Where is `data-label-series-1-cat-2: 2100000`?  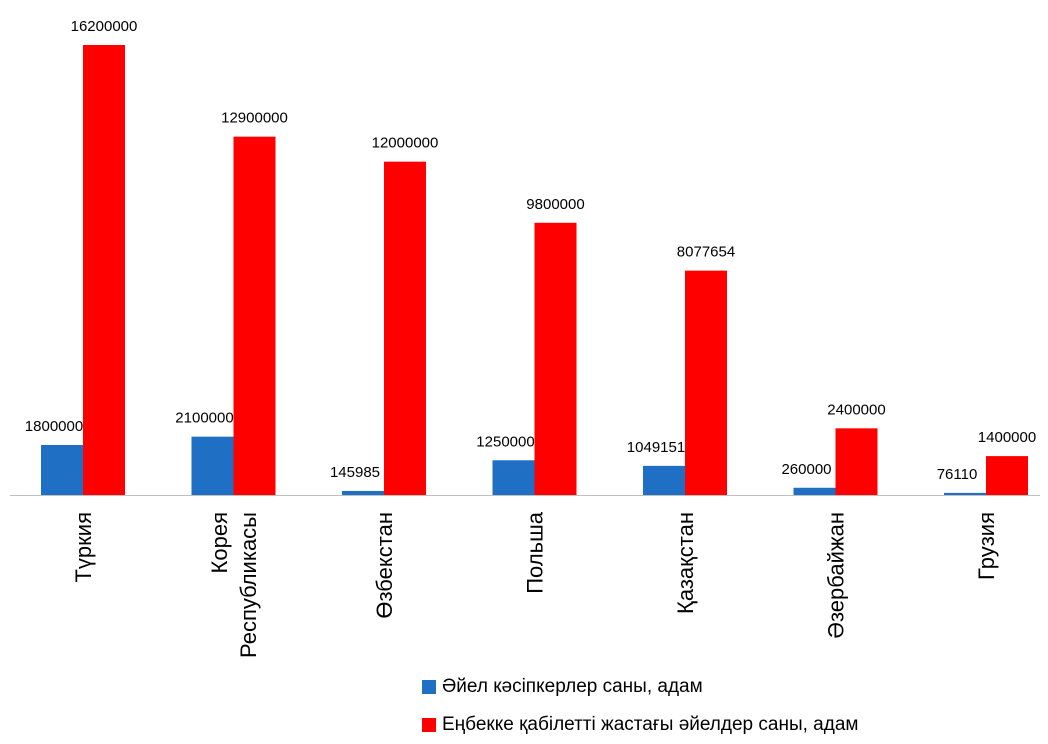
data-label-series-1-cat-2: 2100000 is located at coordinates (204, 418).